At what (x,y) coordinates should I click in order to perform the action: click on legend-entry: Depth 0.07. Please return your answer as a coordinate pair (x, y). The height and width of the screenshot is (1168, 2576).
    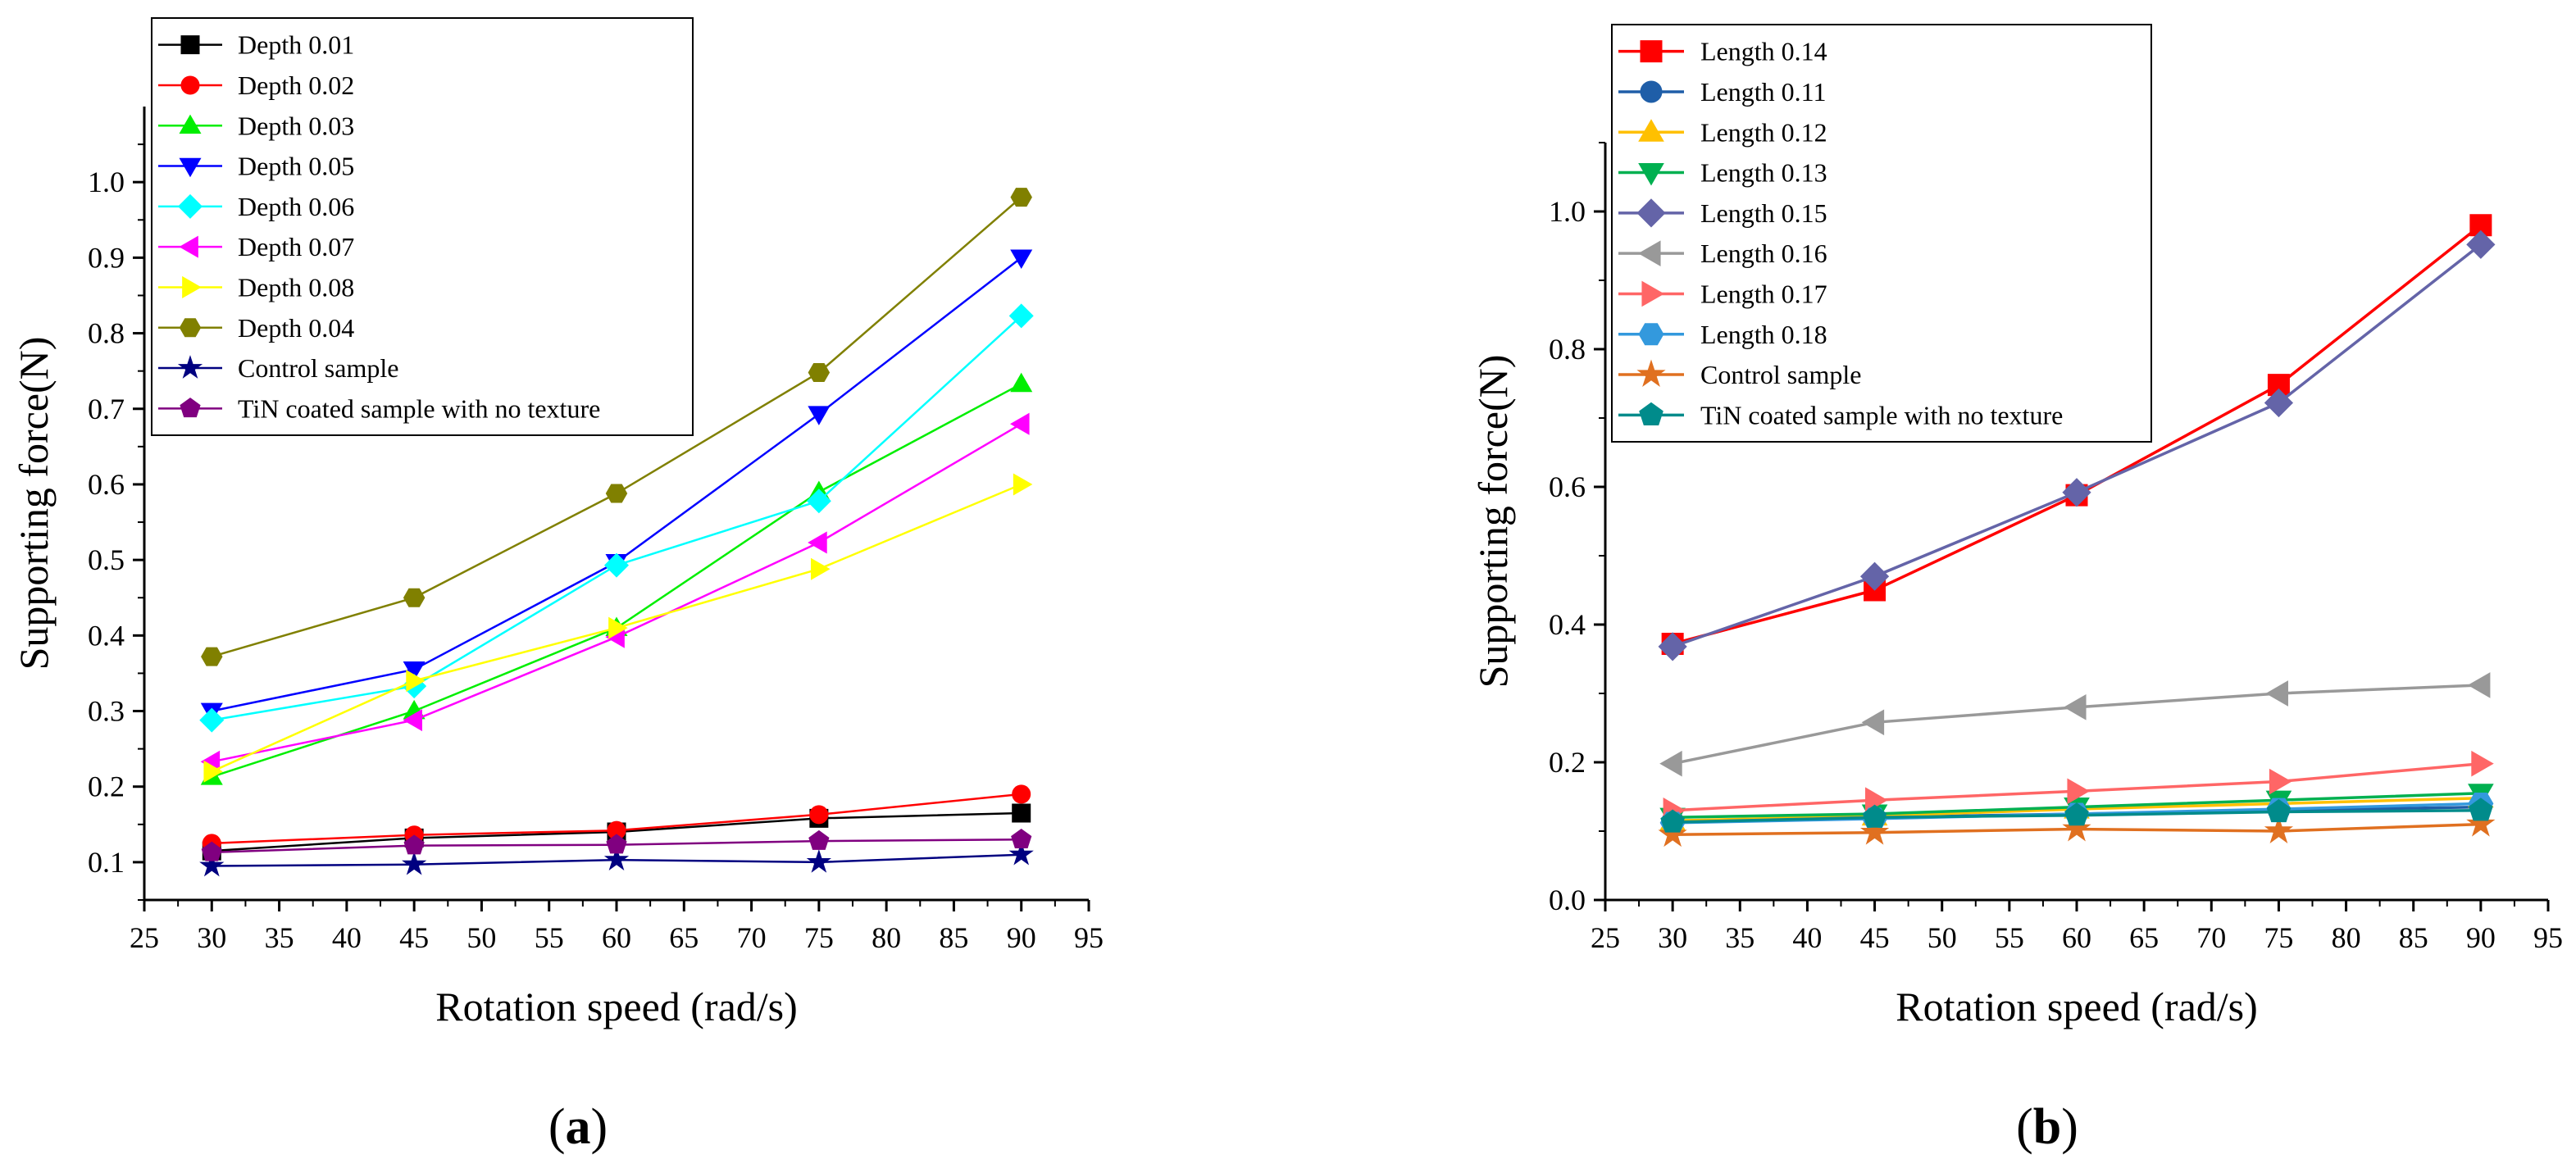
    Looking at the image, I should click on (256, 246).